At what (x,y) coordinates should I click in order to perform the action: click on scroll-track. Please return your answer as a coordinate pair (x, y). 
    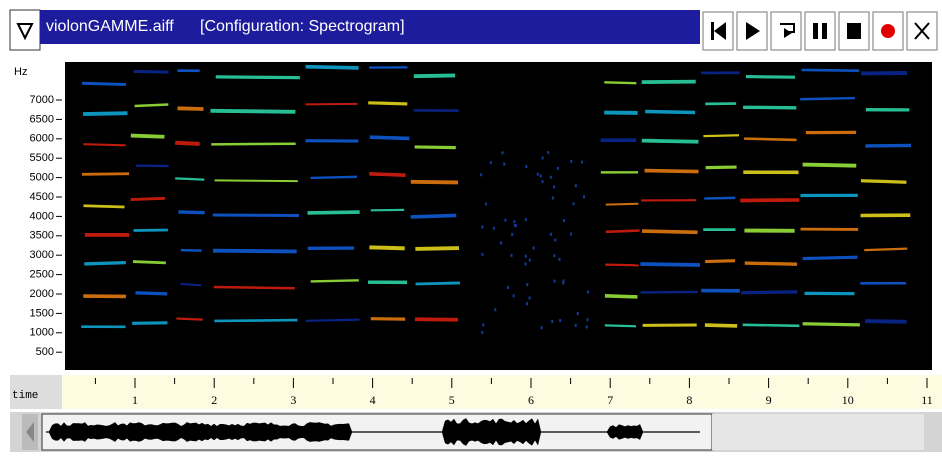
    Looking at the image, I should click on (818, 432).